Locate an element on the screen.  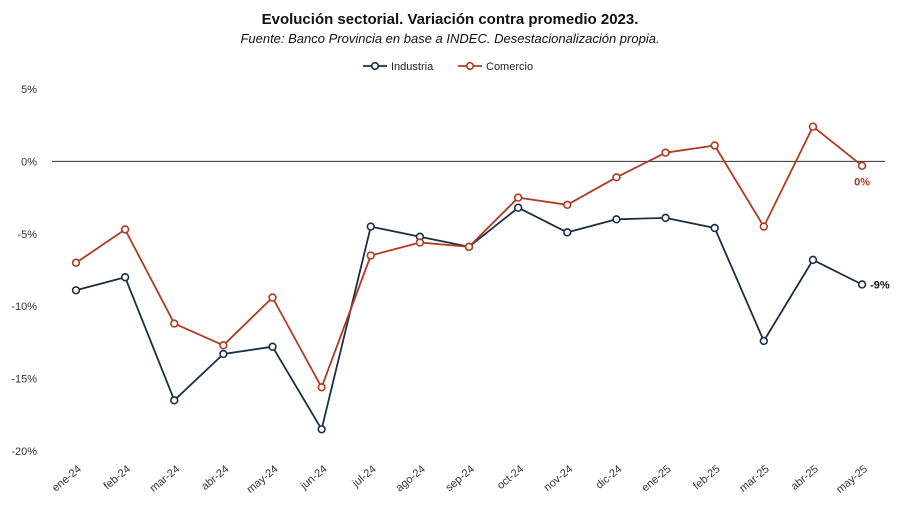
legend-label-industria: Industria is located at coordinates (412, 67).